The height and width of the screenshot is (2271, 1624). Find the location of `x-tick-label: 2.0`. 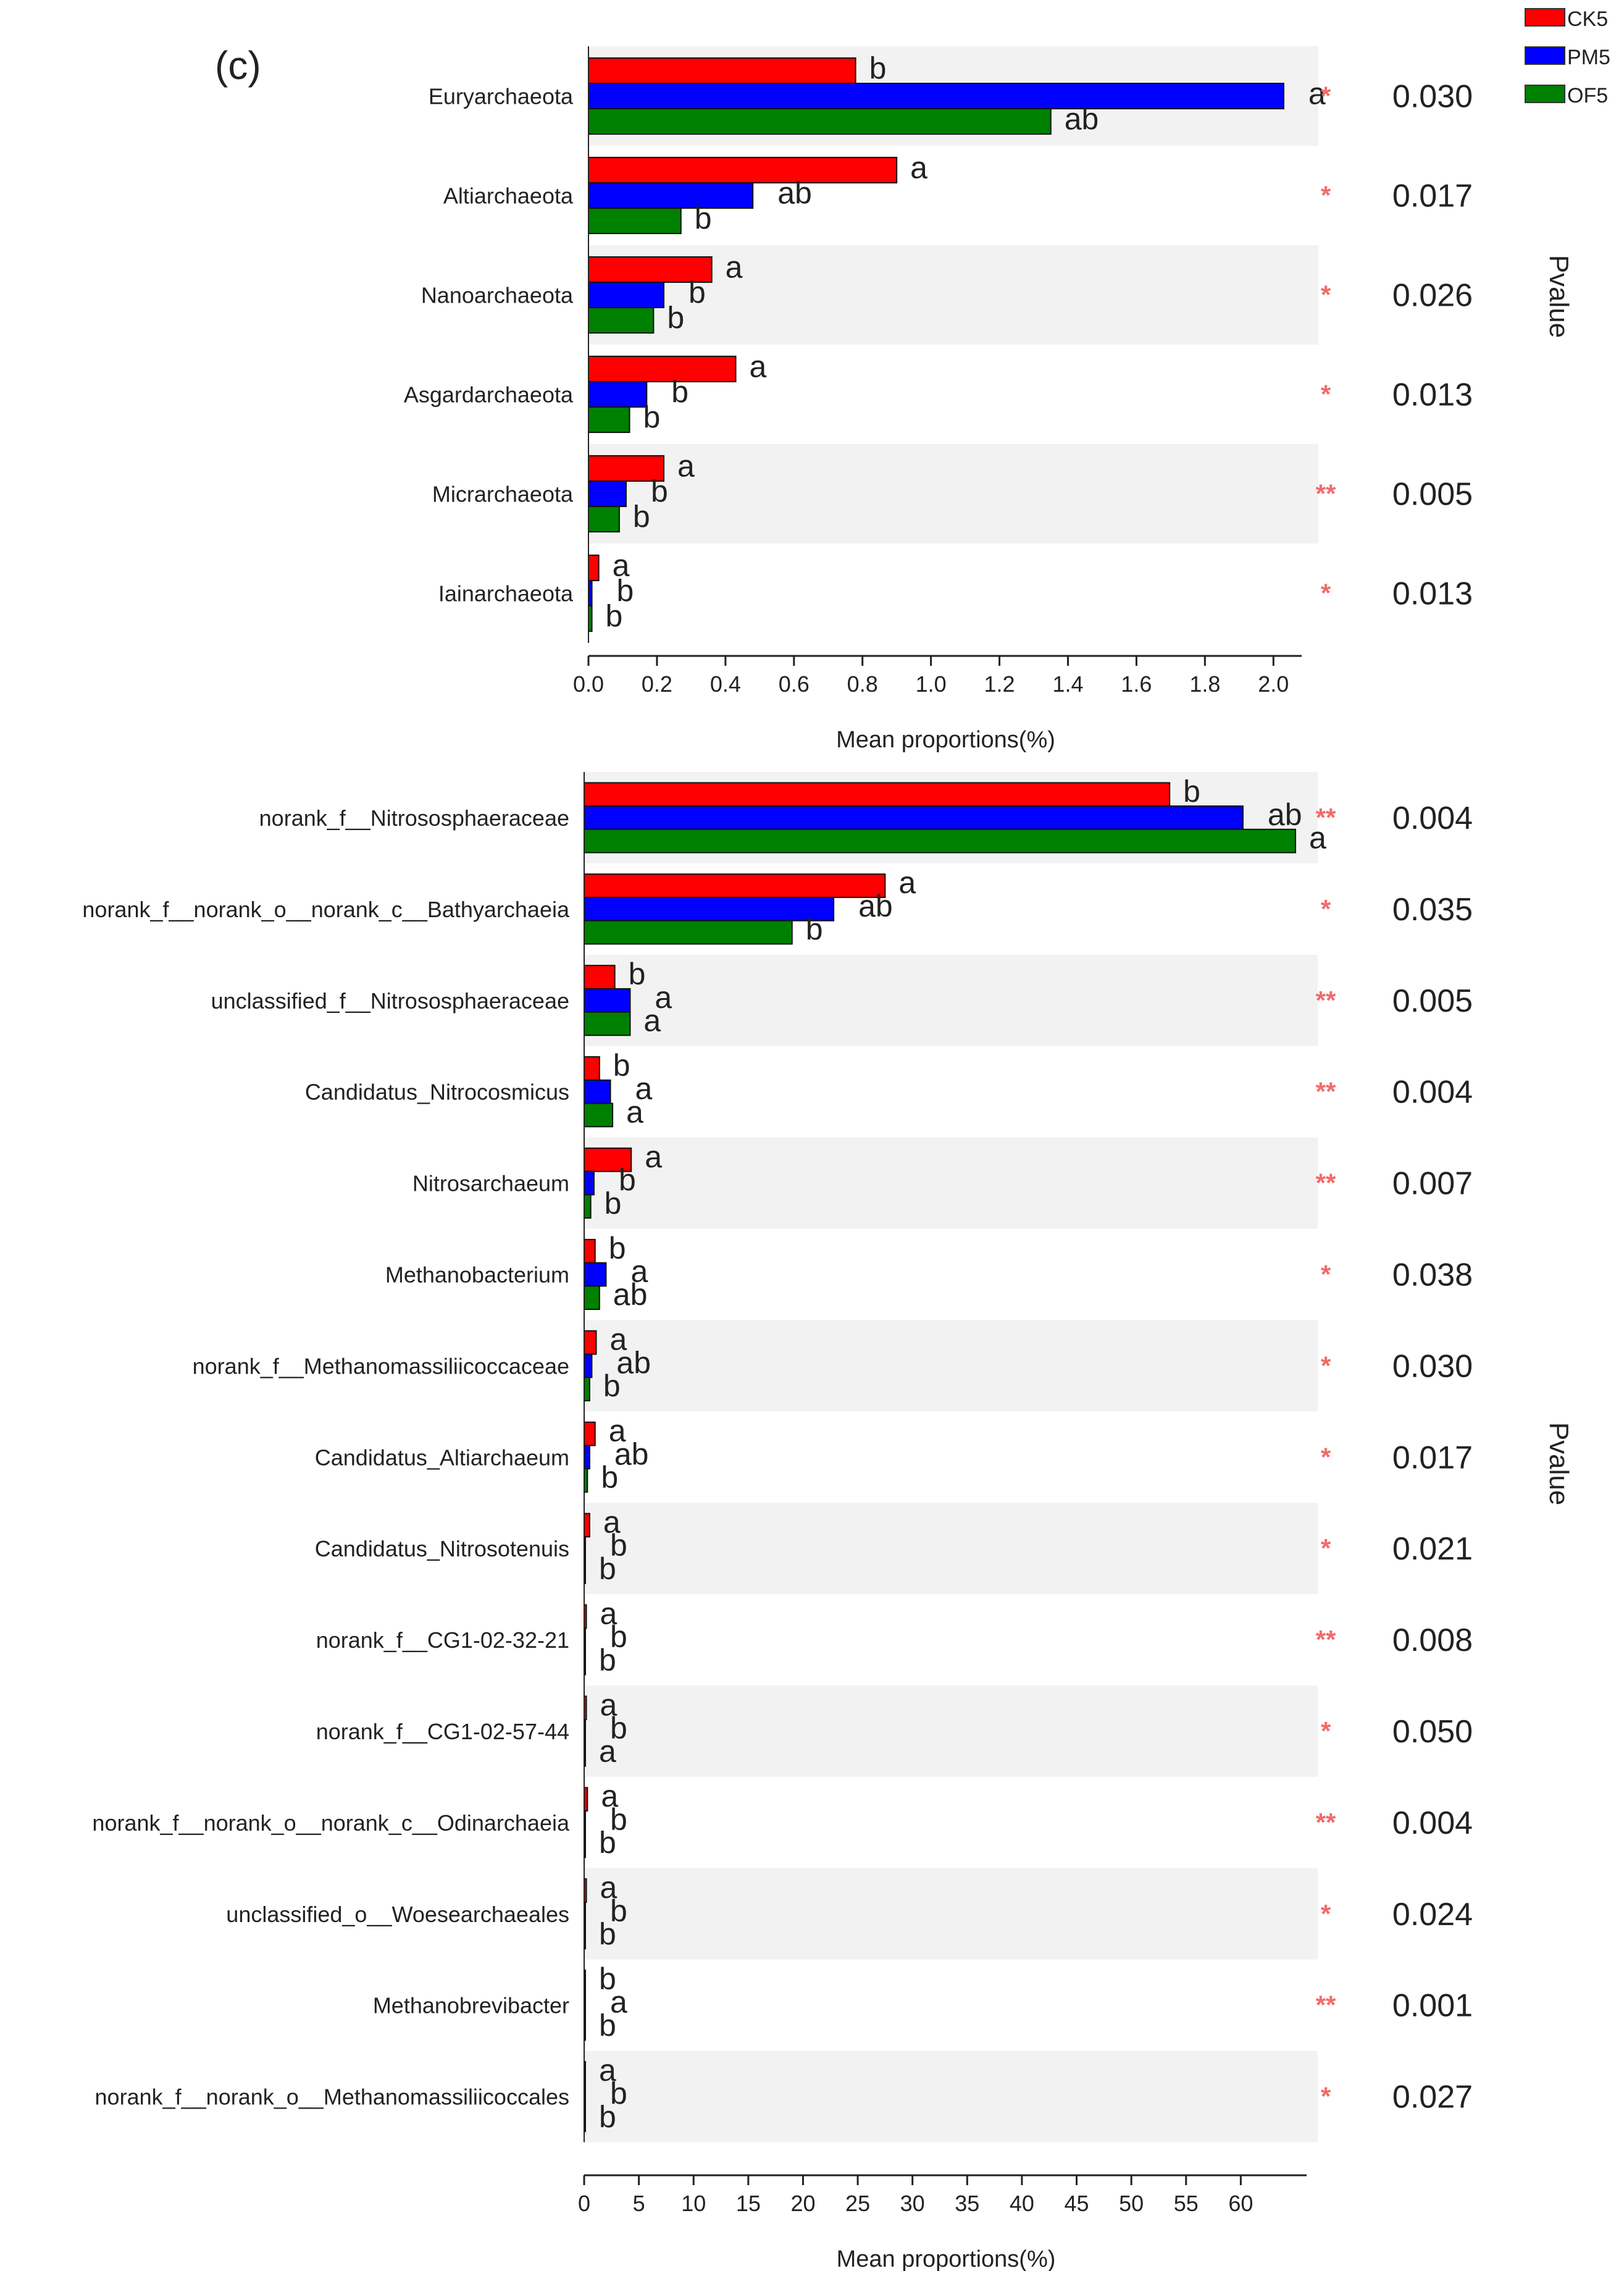

x-tick-label: 2.0 is located at coordinates (1274, 684).